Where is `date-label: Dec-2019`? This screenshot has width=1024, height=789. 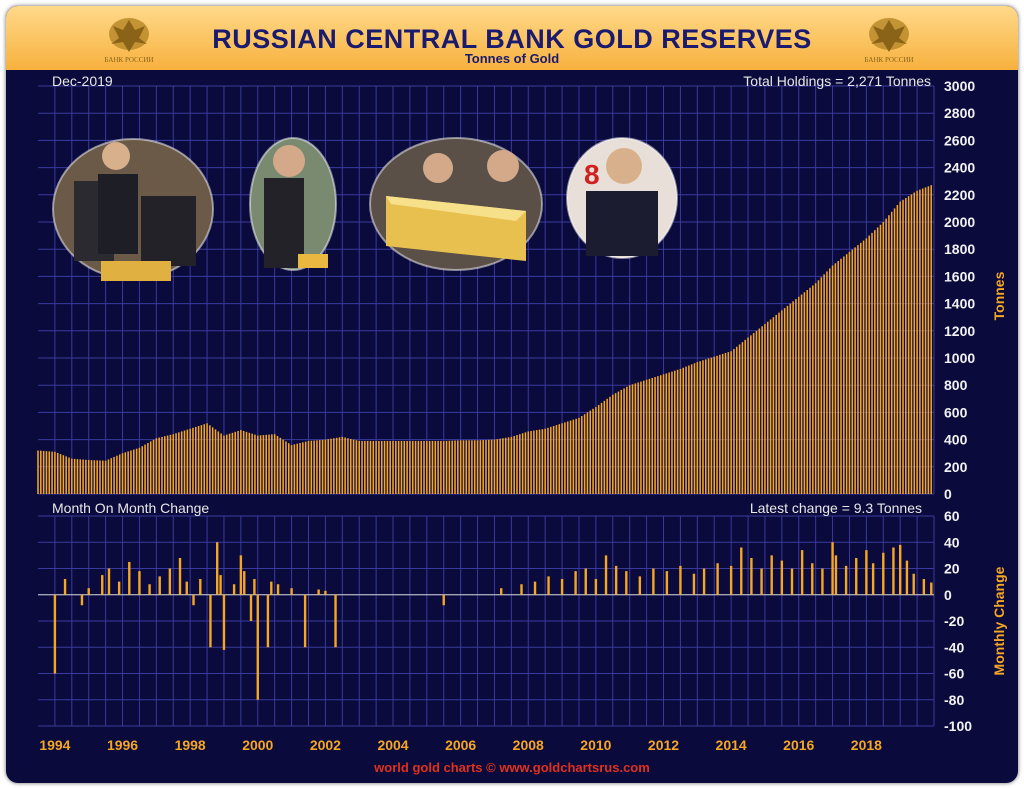
date-label: Dec-2019 is located at coordinates (82, 81).